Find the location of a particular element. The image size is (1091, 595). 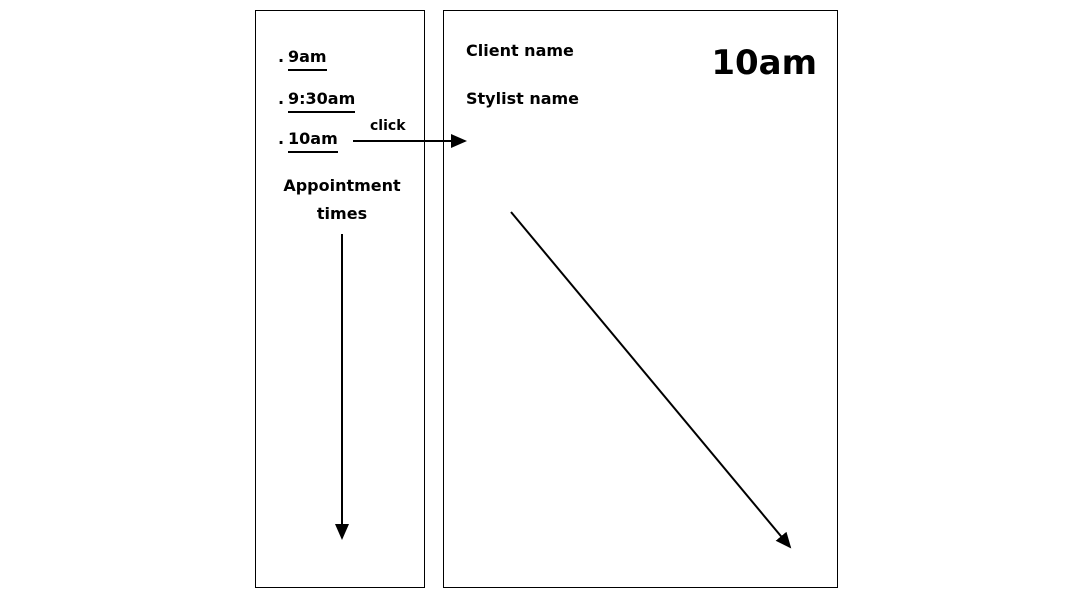

appointment-time-label: 9am is located at coordinates (307, 59).